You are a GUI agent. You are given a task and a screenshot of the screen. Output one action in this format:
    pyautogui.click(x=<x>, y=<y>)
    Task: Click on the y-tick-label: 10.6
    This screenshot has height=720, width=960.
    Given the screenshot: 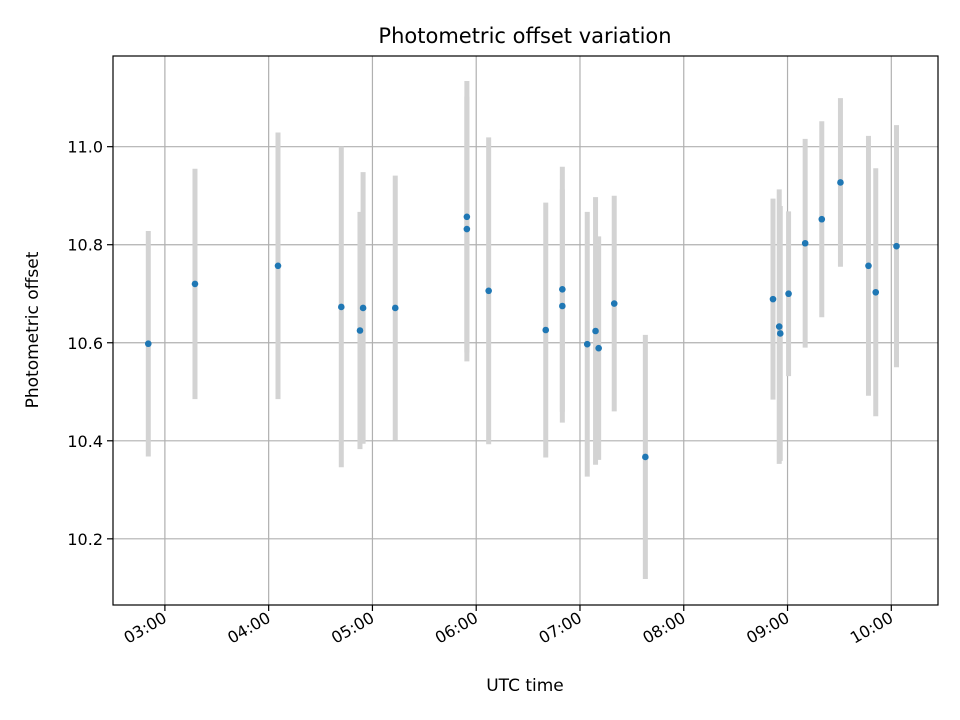 What is the action you would take?
    pyautogui.click(x=85, y=343)
    